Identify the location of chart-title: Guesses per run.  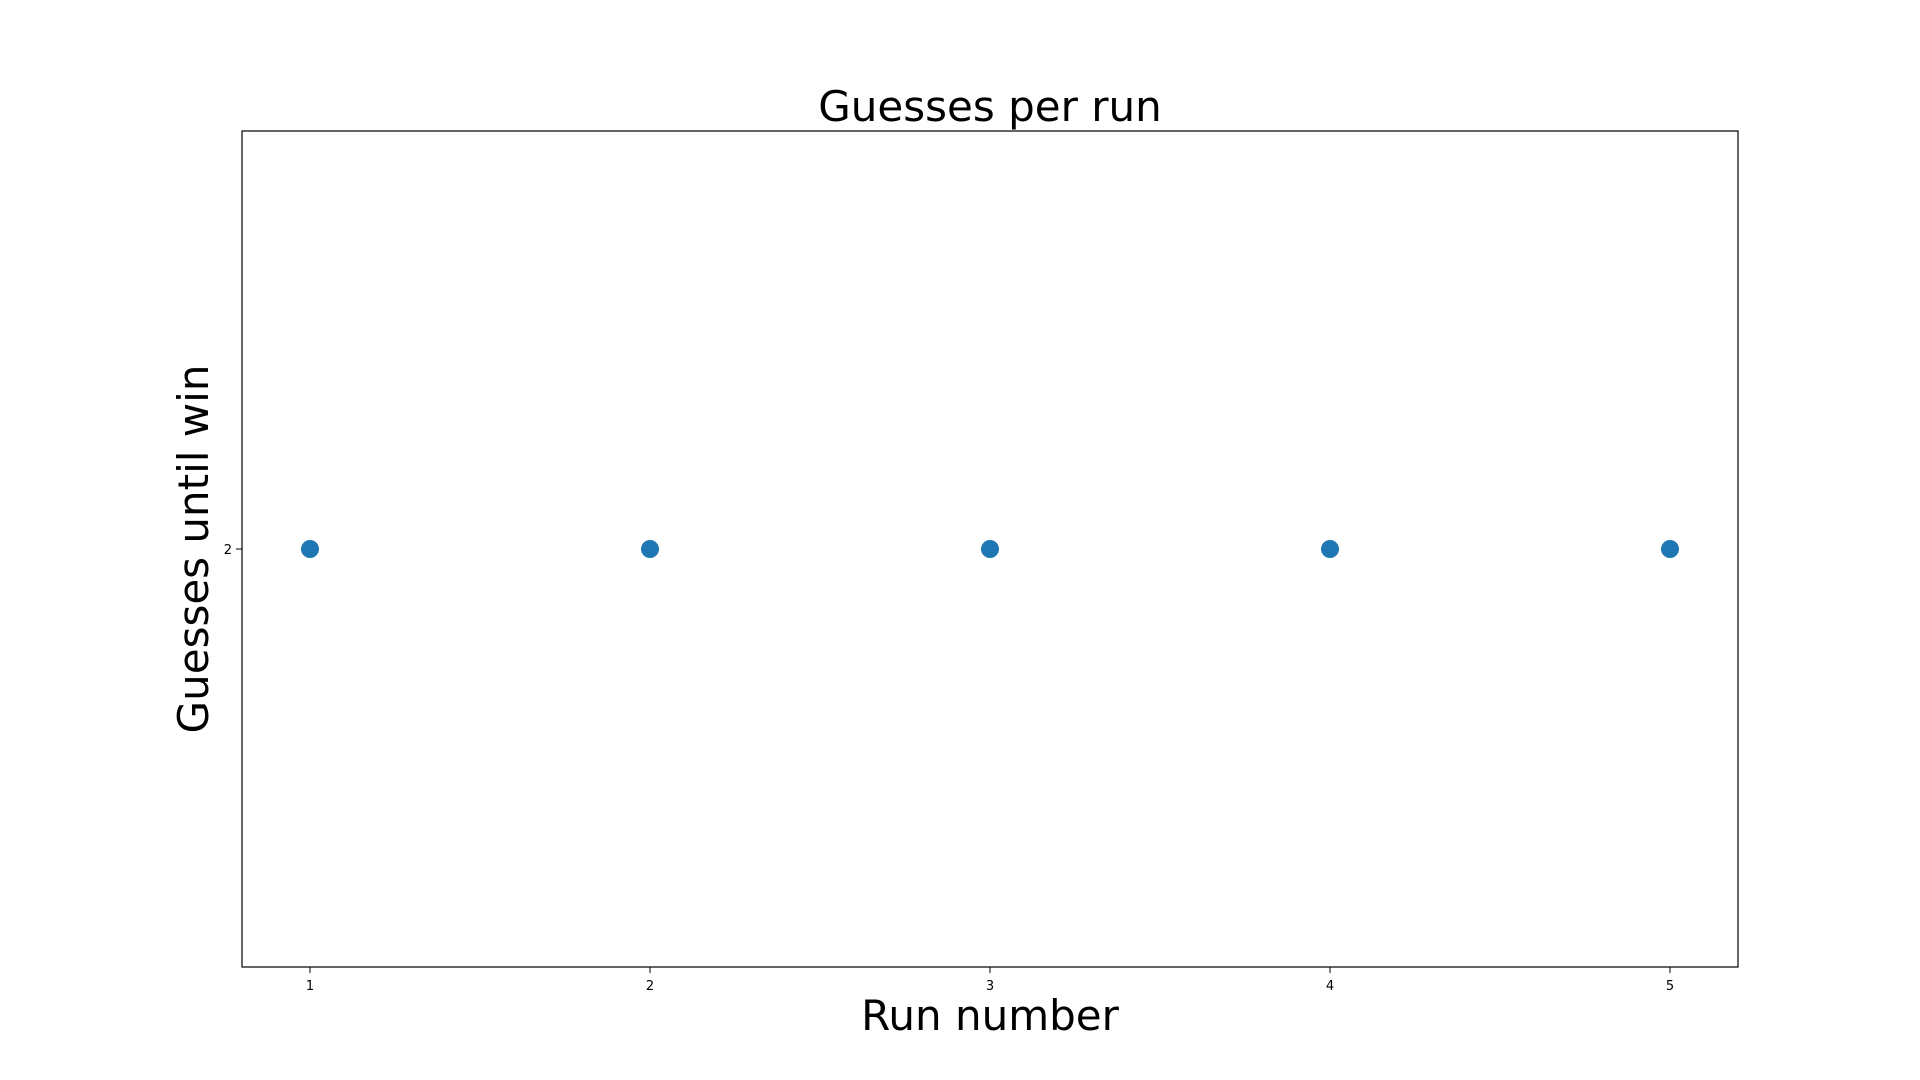
(989, 106).